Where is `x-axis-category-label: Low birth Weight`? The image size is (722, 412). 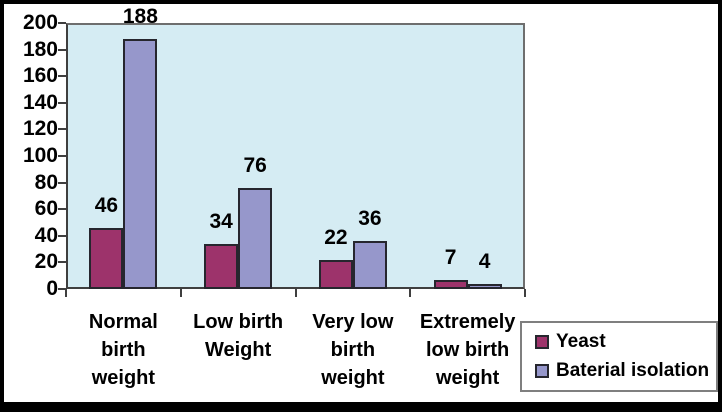 x-axis-category-label: Low birth Weight is located at coordinates (238, 336).